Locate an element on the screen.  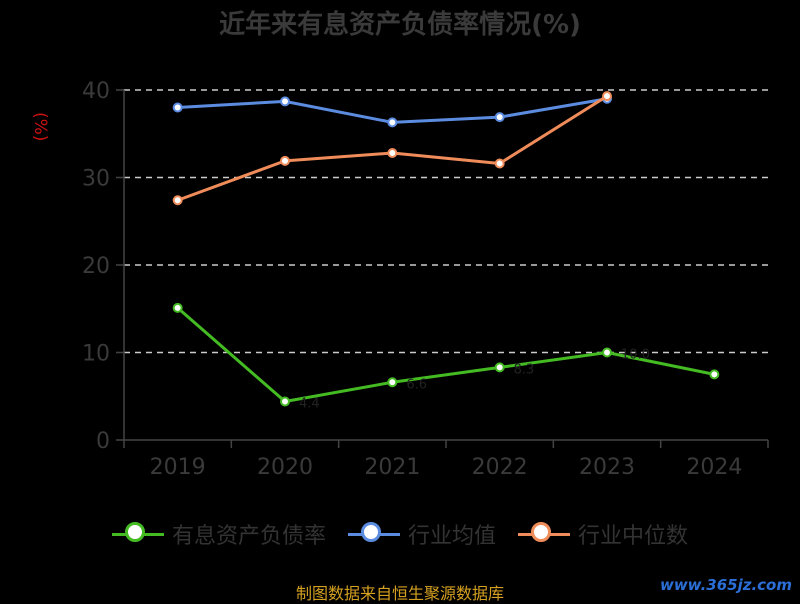
y-tick-label-20: 20 is located at coordinates (96, 266).